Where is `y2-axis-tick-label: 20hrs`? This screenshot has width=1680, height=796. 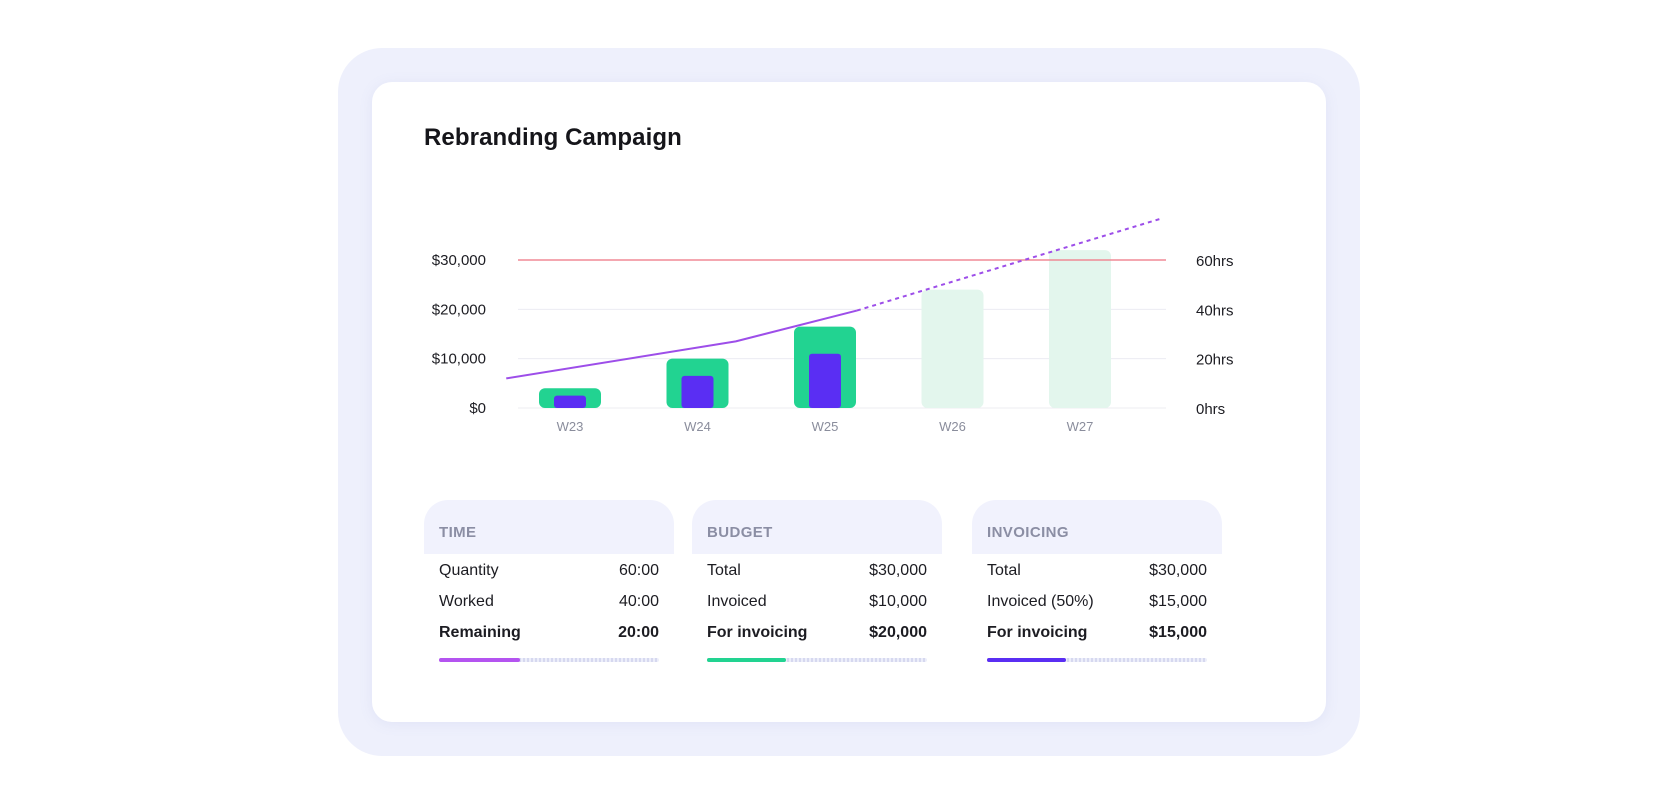
y2-axis-tick-label: 20hrs is located at coordinates (1215, 360).